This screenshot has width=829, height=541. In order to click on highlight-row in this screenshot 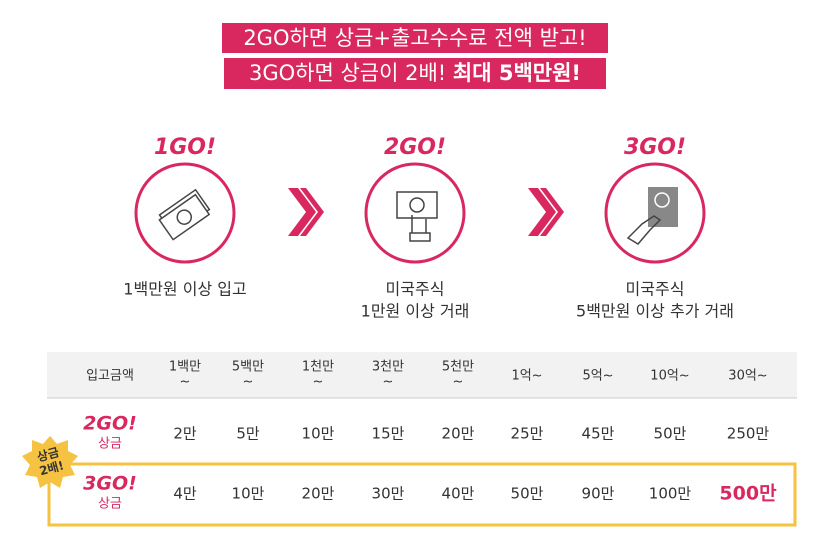, I will do `click(422, 494)`.